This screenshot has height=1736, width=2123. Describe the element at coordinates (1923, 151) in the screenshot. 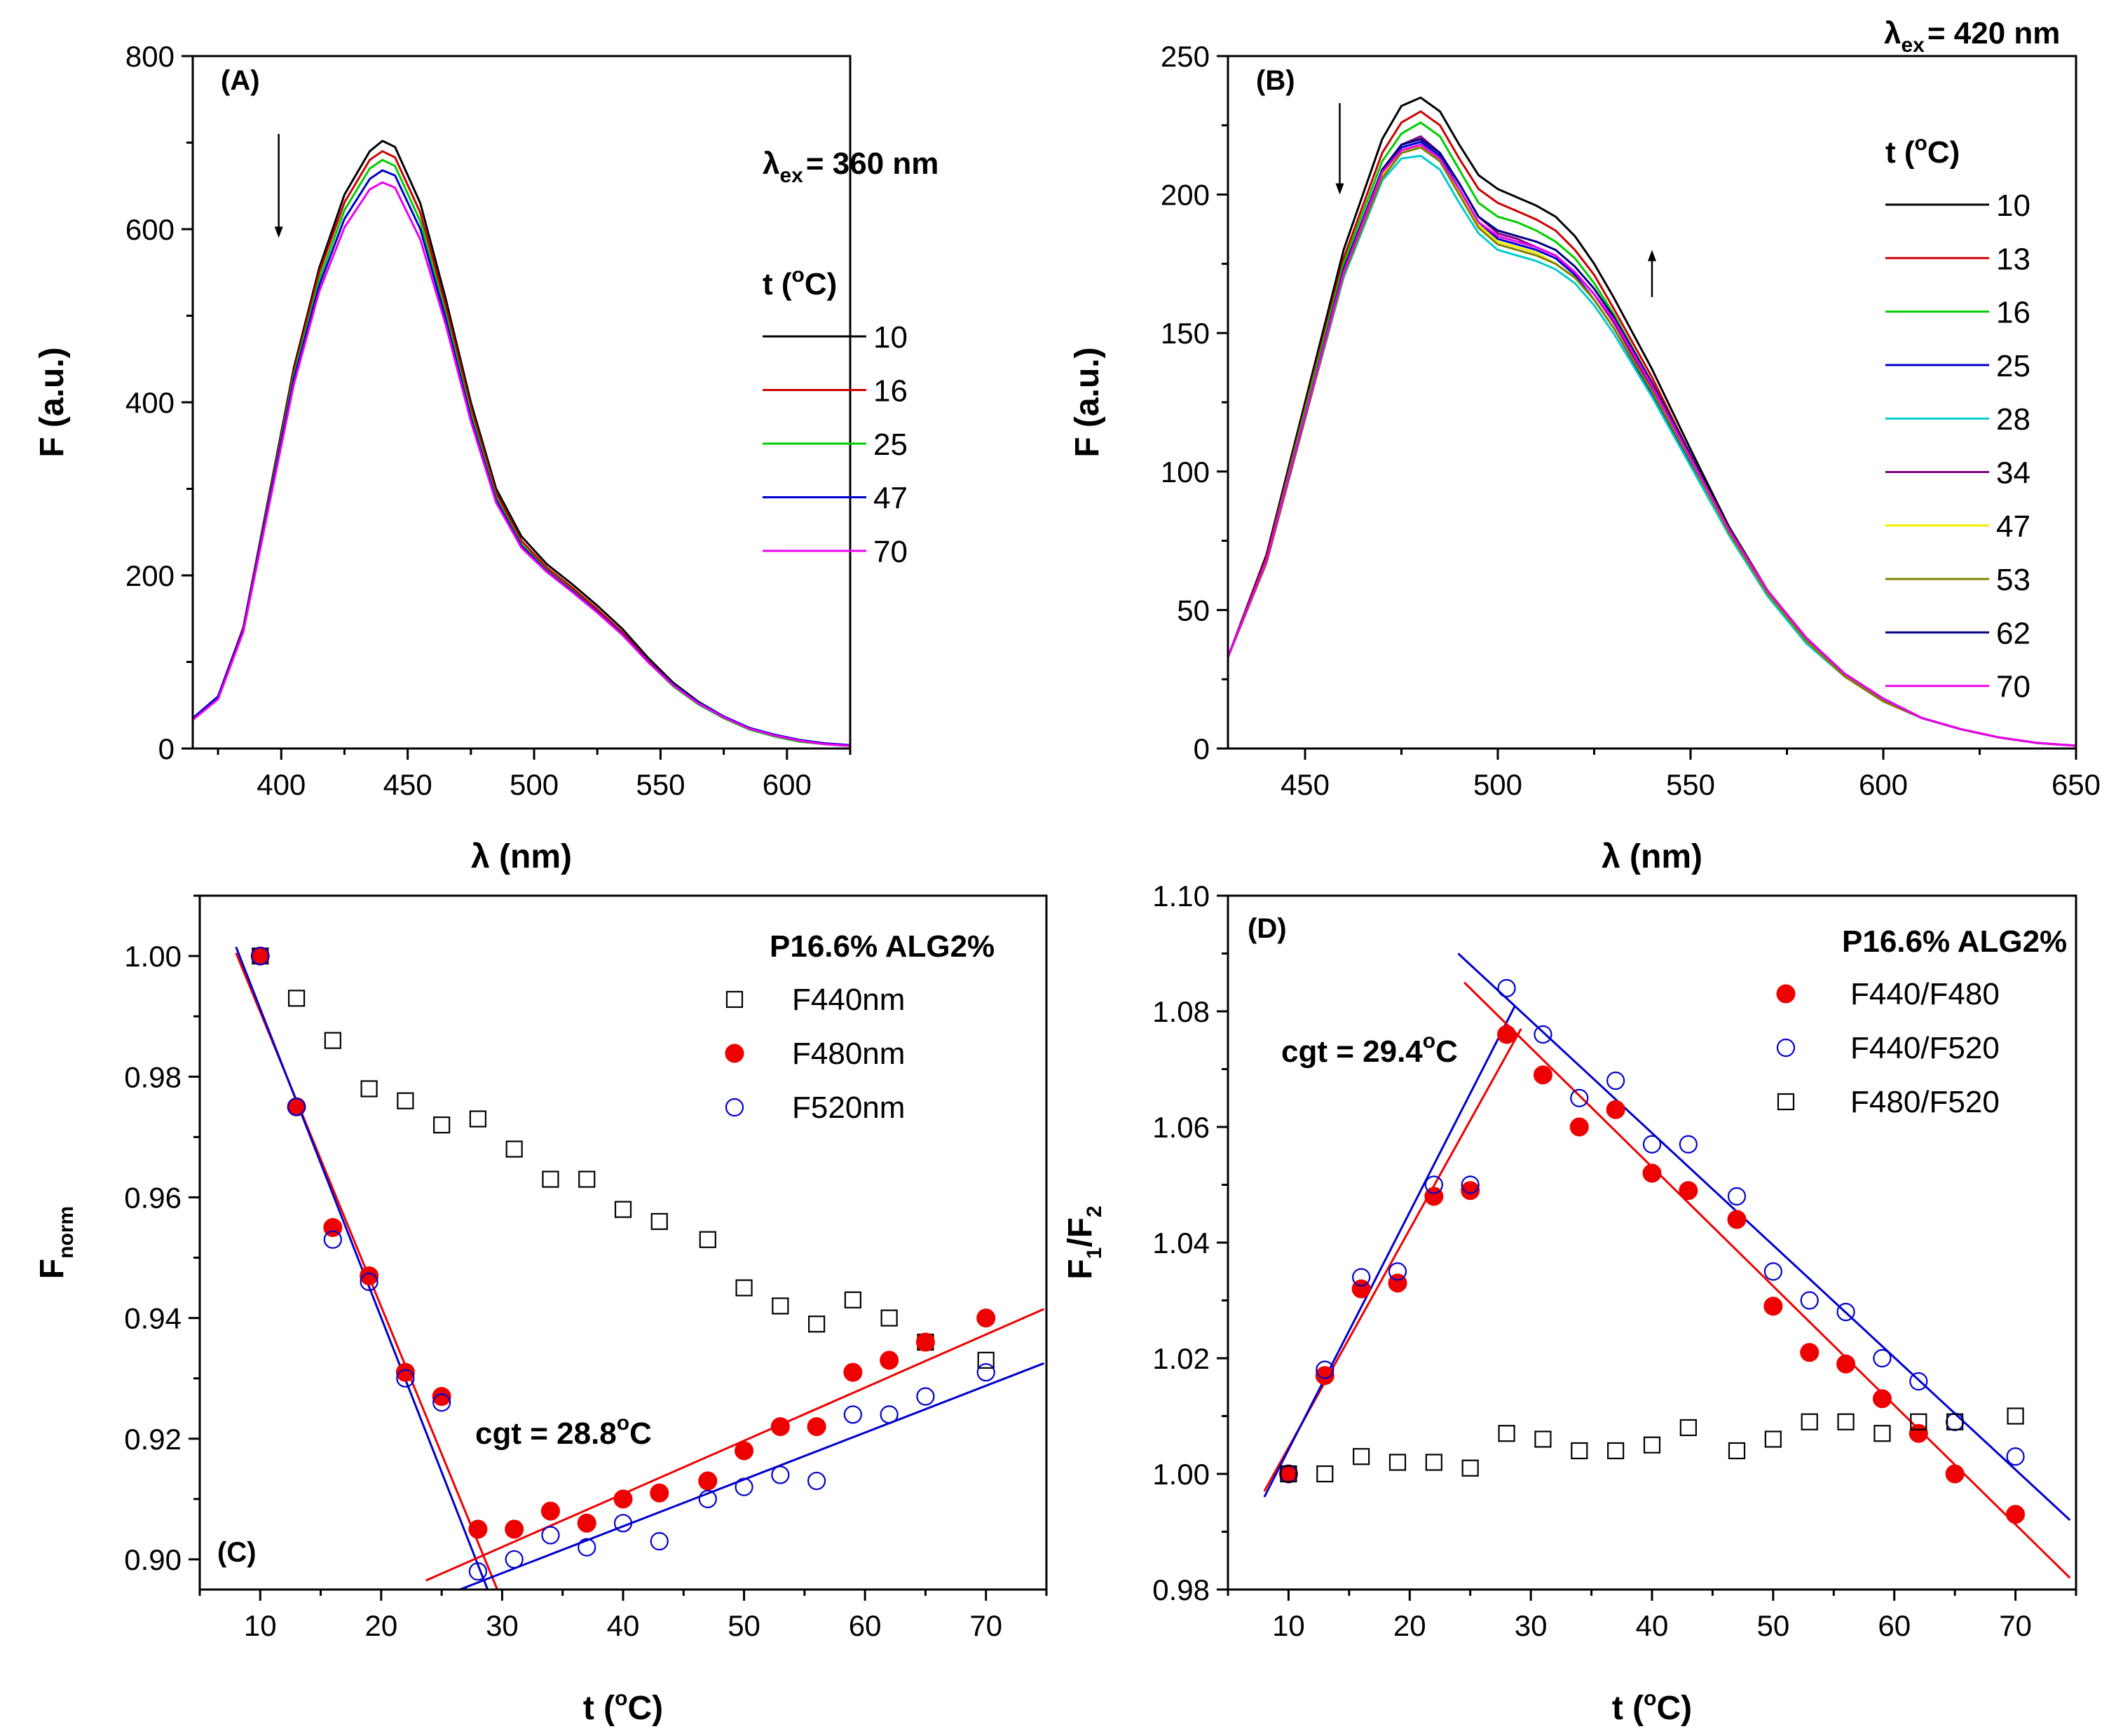

I see `legend-title: t (oC)` at that location.